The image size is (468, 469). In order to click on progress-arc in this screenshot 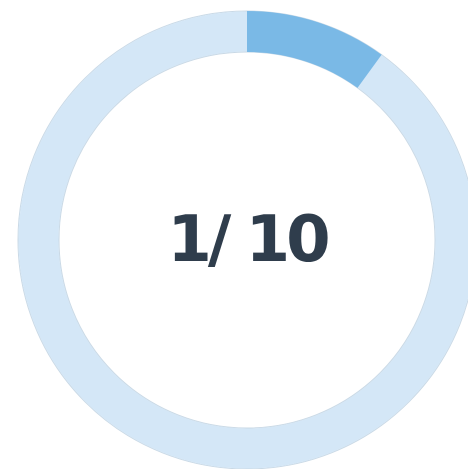, I will do `click(314, 49)`.